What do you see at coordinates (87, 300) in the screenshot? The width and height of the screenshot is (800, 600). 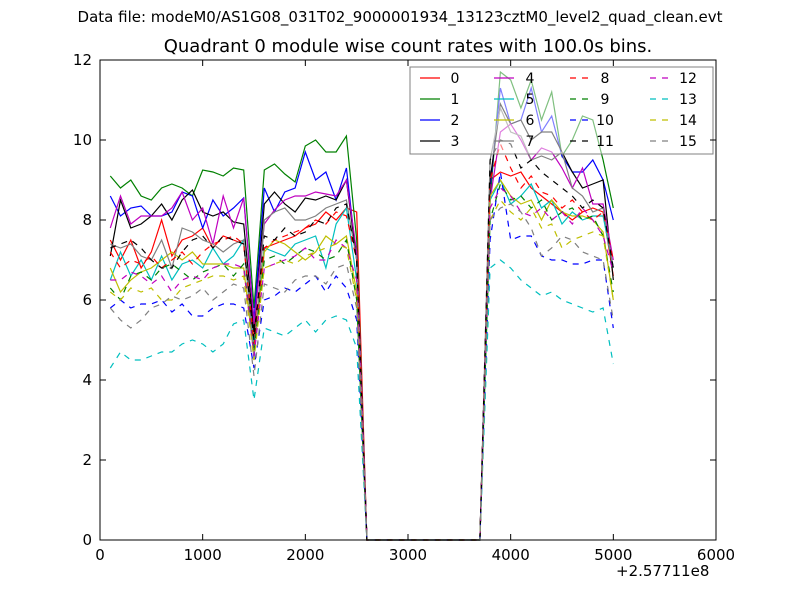 I see `y-tick-label: 6` at bounding box center [87, 300].